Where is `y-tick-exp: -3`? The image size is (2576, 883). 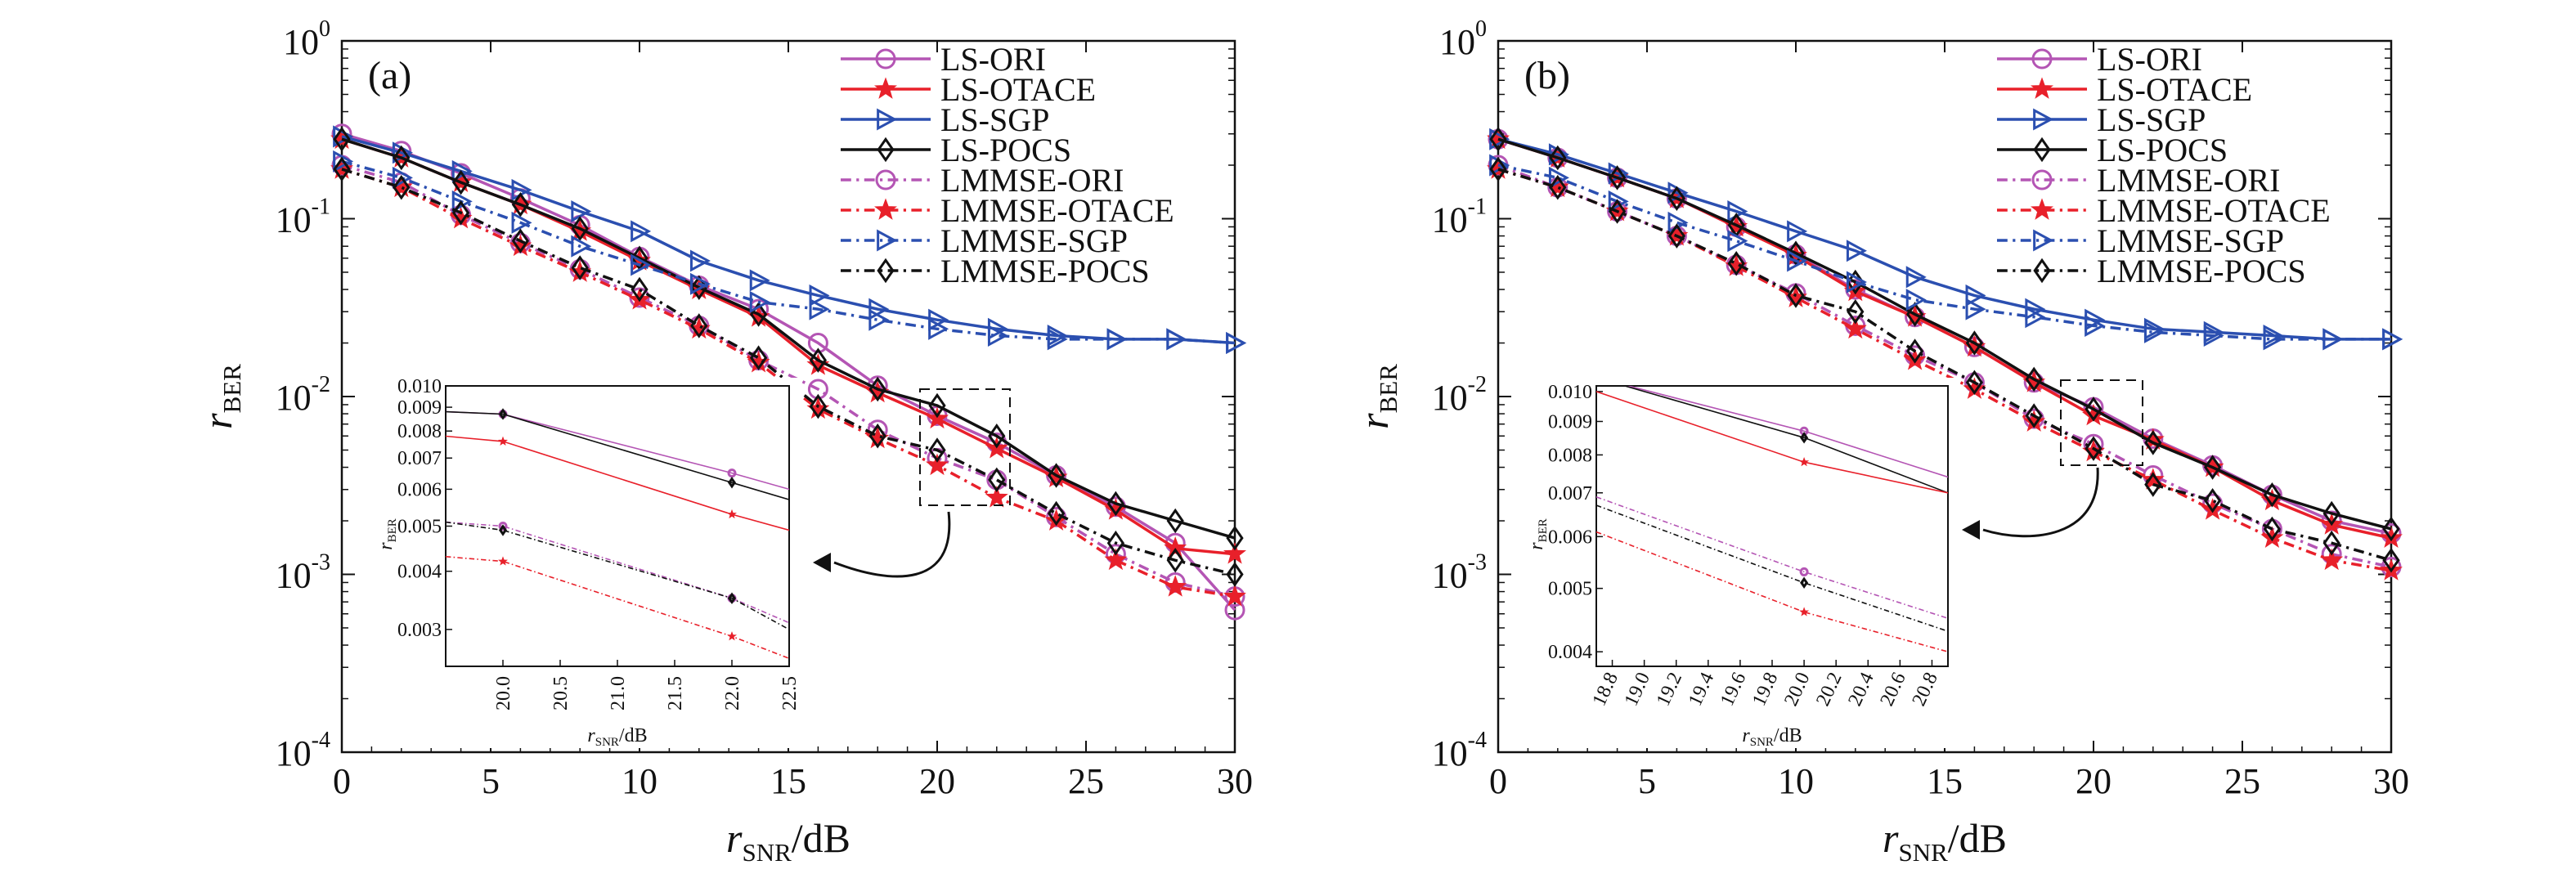
y-tick-exp: -3 is located at coordinates (1477, 563).